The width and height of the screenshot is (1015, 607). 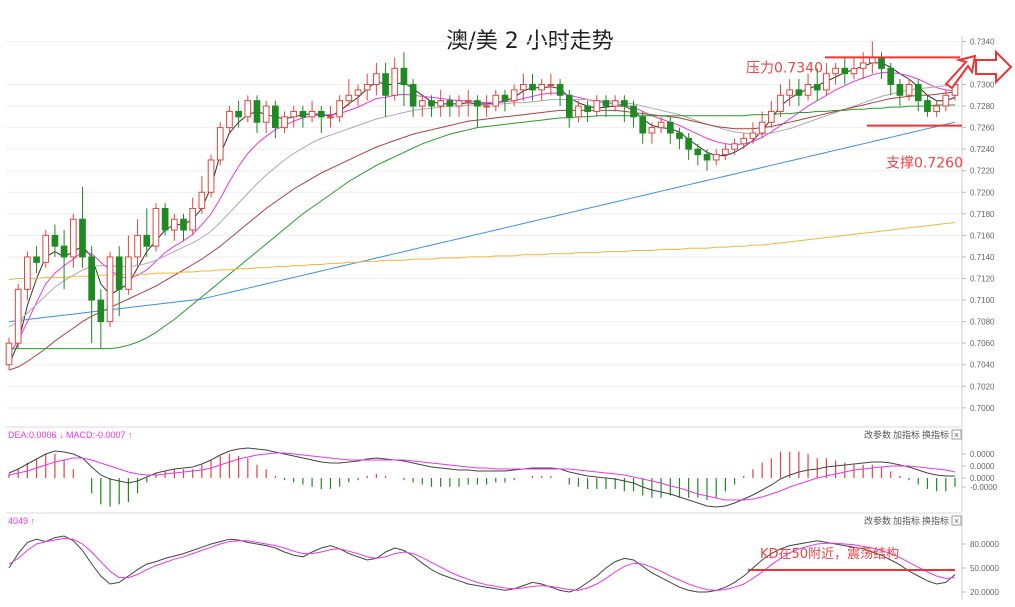 What do you see at coordinates (980, 568) in the screenshot?
I see `kd-y-axis-ticks: 80.0000 50.0000 20.0000` at bounding box center [980, 568].